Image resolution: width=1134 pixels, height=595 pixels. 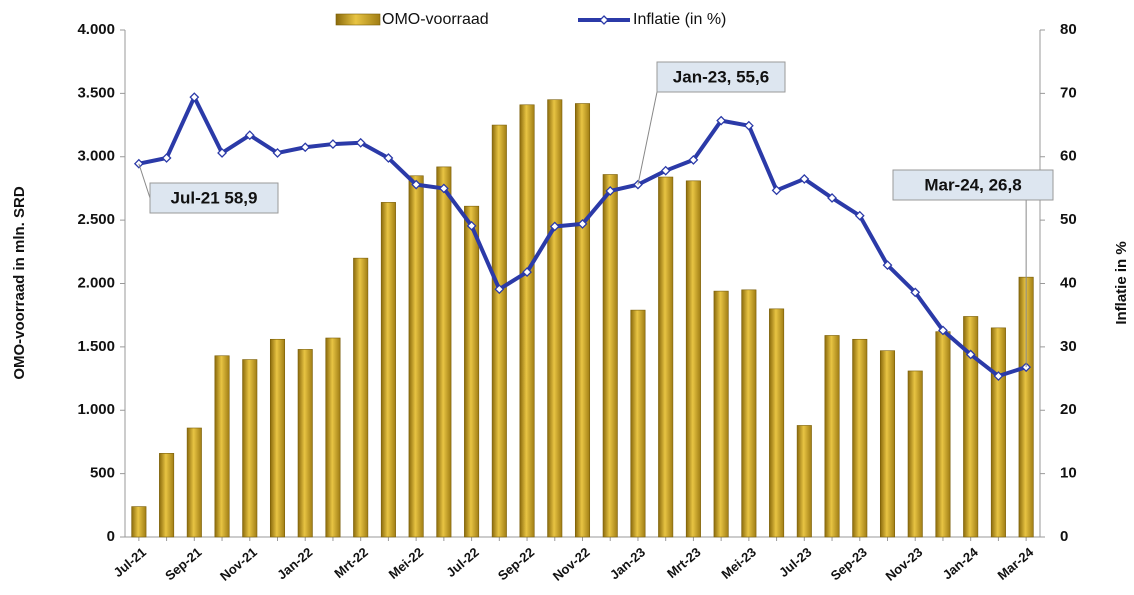 I want to click on legend-marker, so click(x=604, y=20).